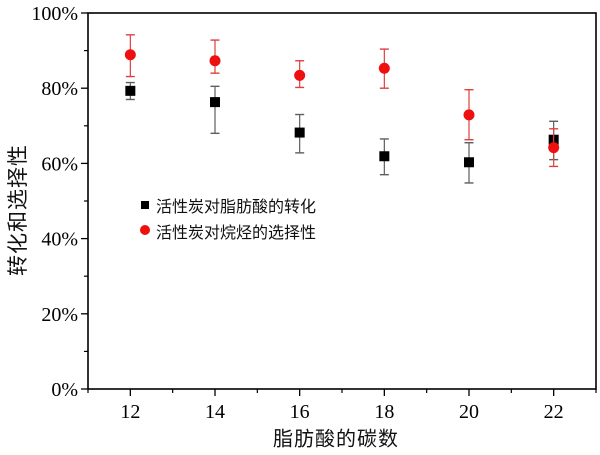  I want to click on legend: 活性炭对脂肪酸的转化 活性炭对烷烃的选择性, so click(225, 218).